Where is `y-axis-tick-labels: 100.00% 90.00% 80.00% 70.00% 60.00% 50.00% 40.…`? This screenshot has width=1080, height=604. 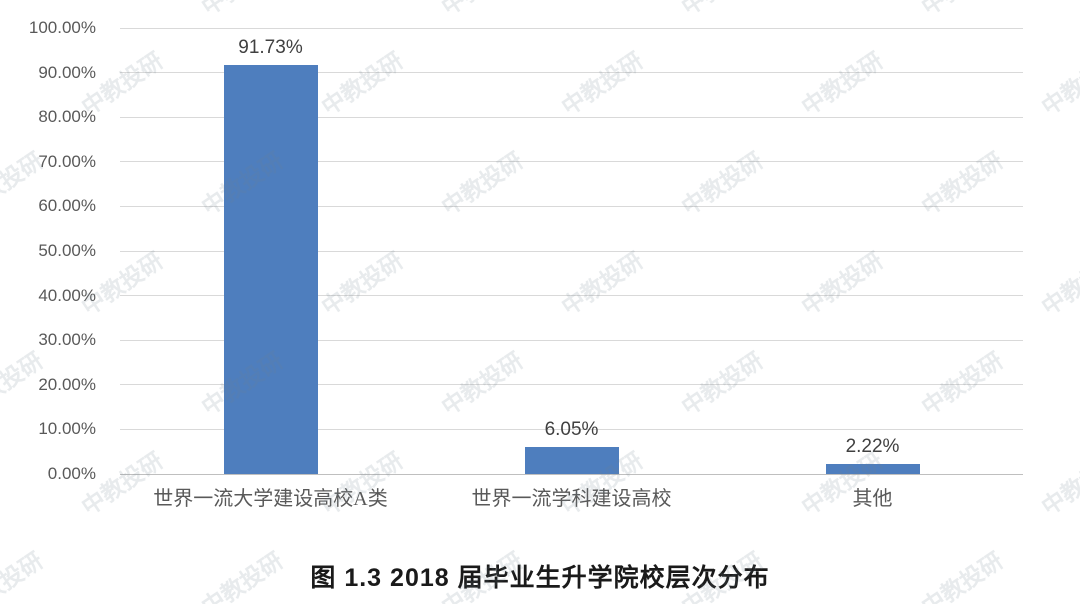
y-axis-tick-labels: 100.00% 90.00% 80.00% 70.00% 60.00% 50.00% 40.… is located at coordinates (53, 251).